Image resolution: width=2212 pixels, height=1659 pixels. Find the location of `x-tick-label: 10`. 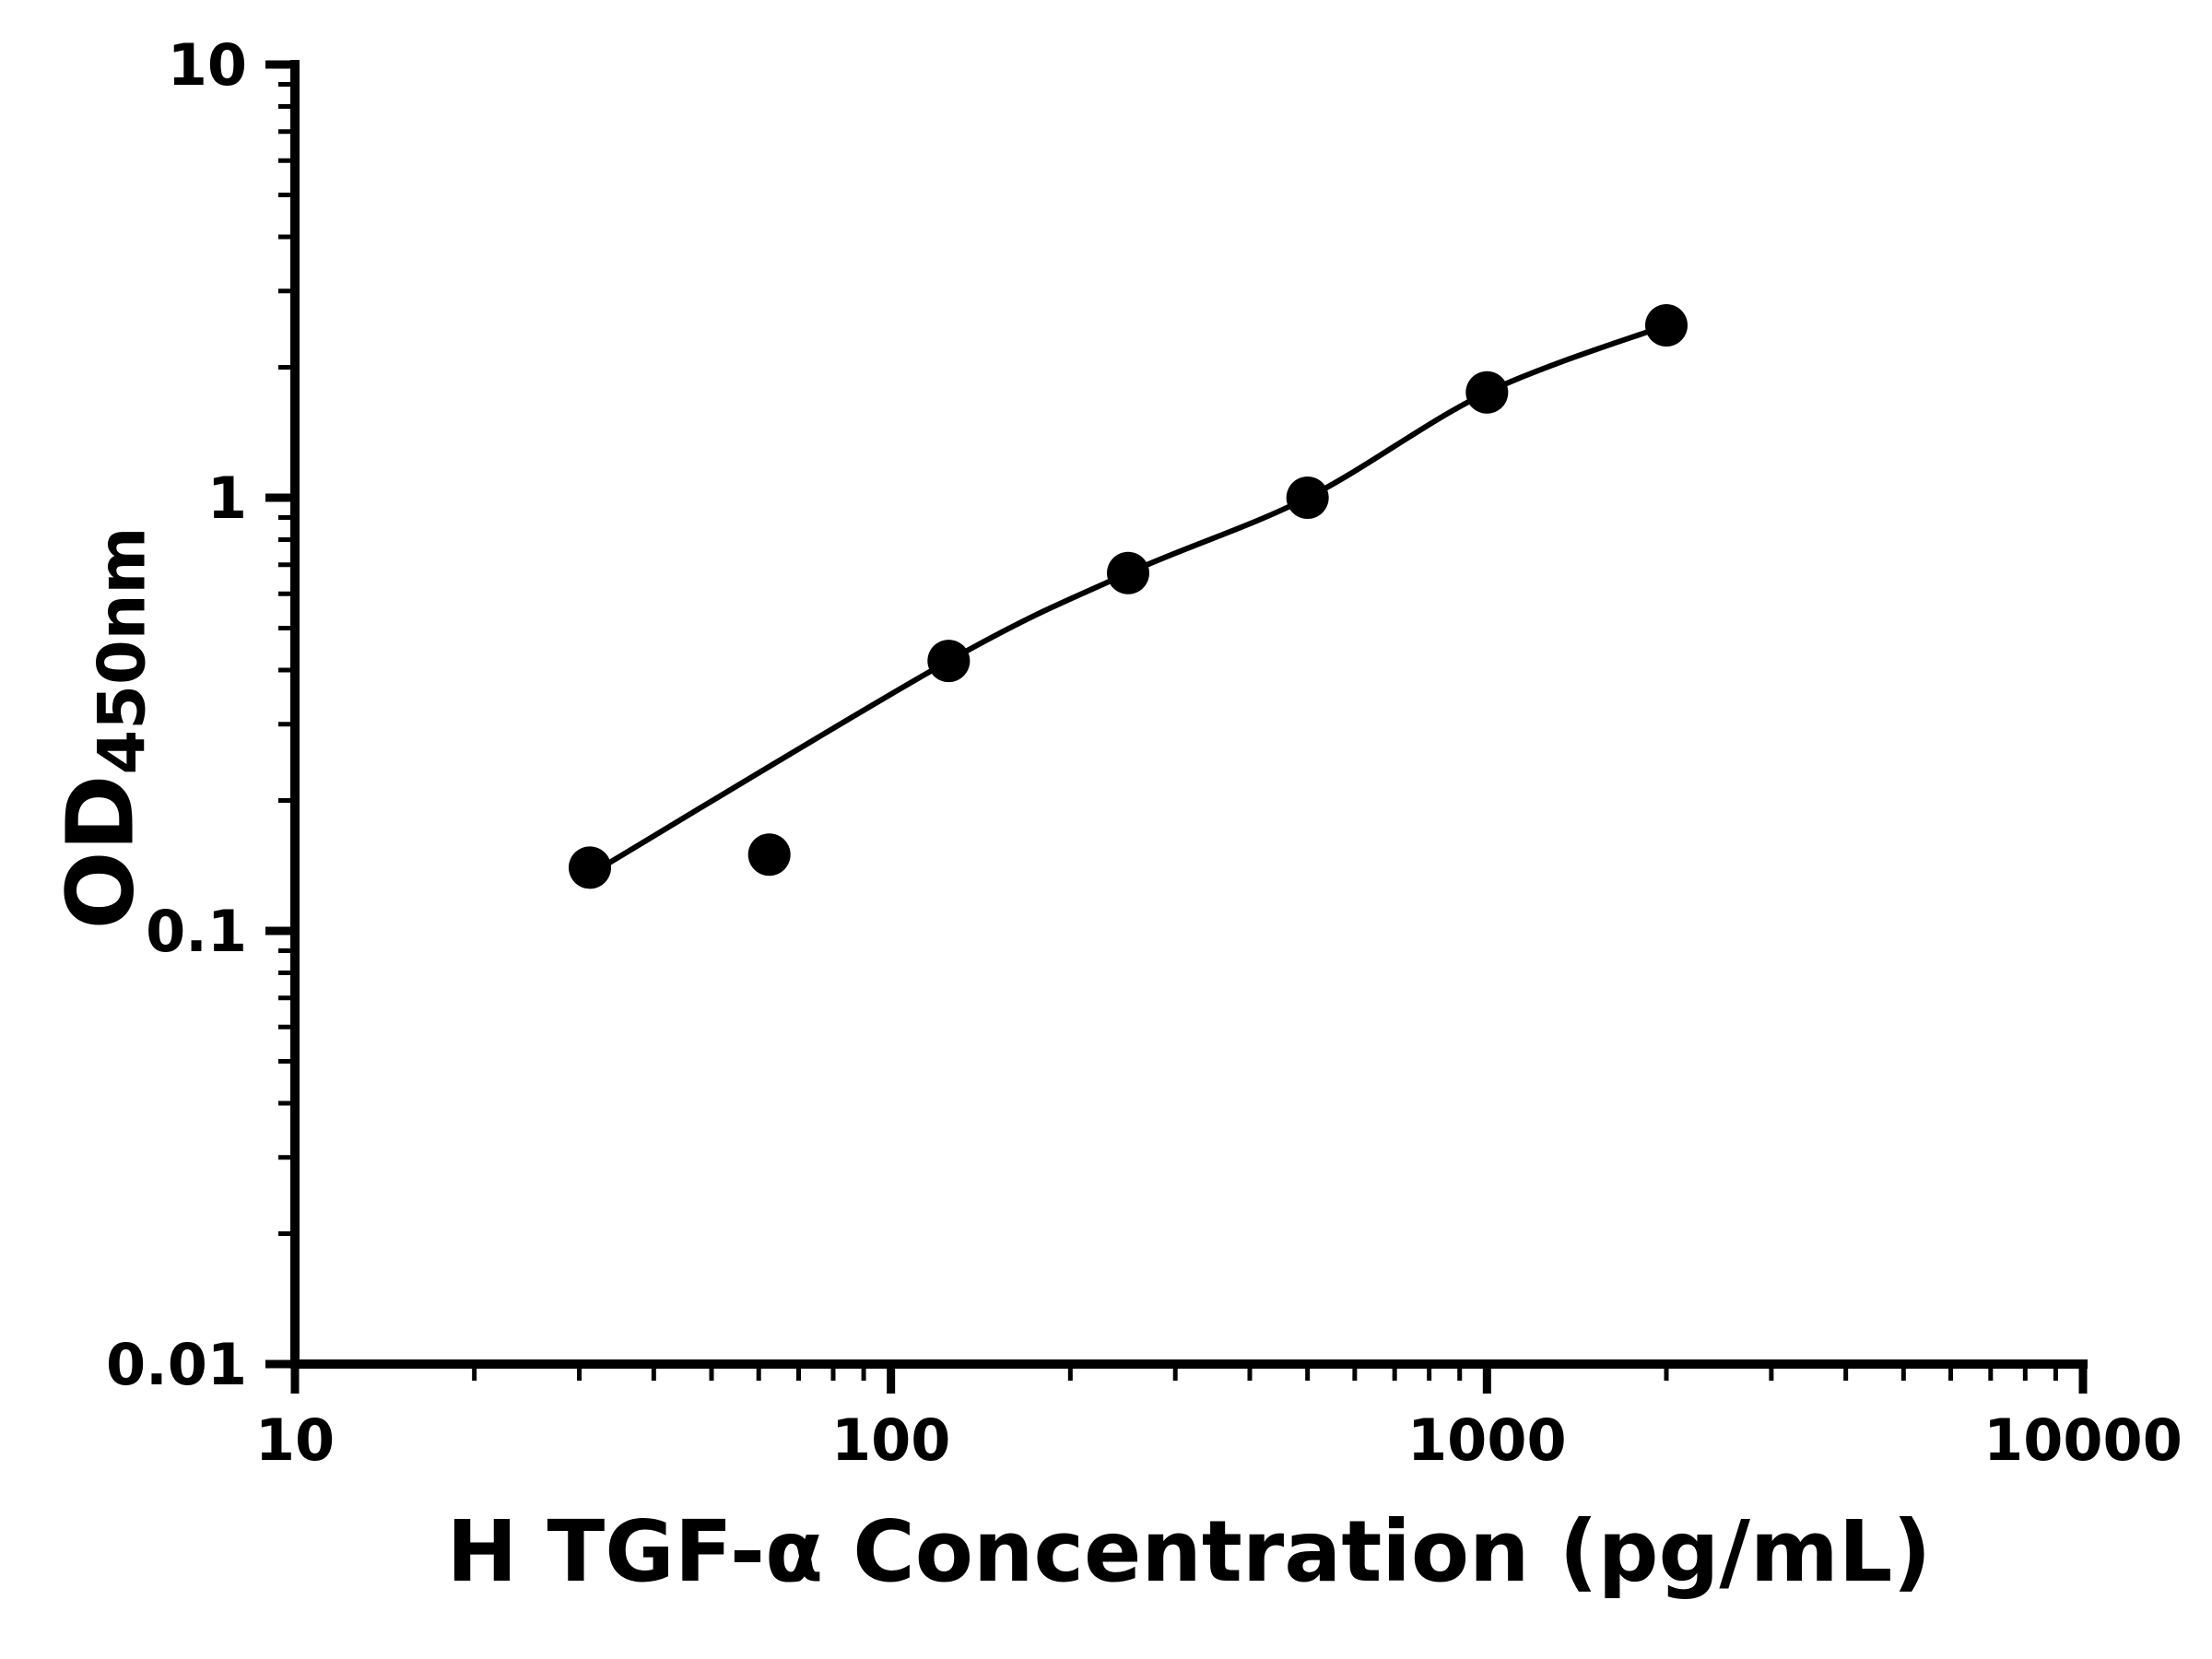

x-tick-label: 10 is located at coordinates (295, 1440).